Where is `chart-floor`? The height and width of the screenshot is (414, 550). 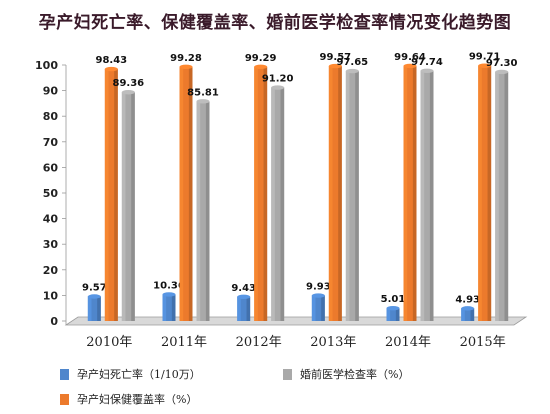
chart-floor is located at coordinates (296, 321).